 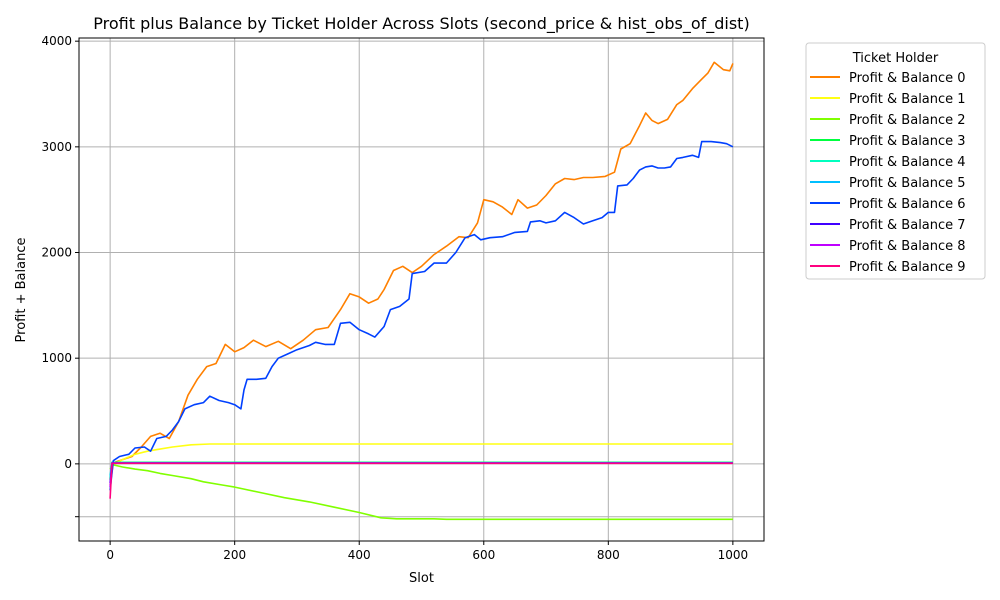 What do you see at coordinates (427, 551) in the screenshot?
I see `x-axis-ticks: 0 200 400 600 800 1000` at bounding box center [427, 551].